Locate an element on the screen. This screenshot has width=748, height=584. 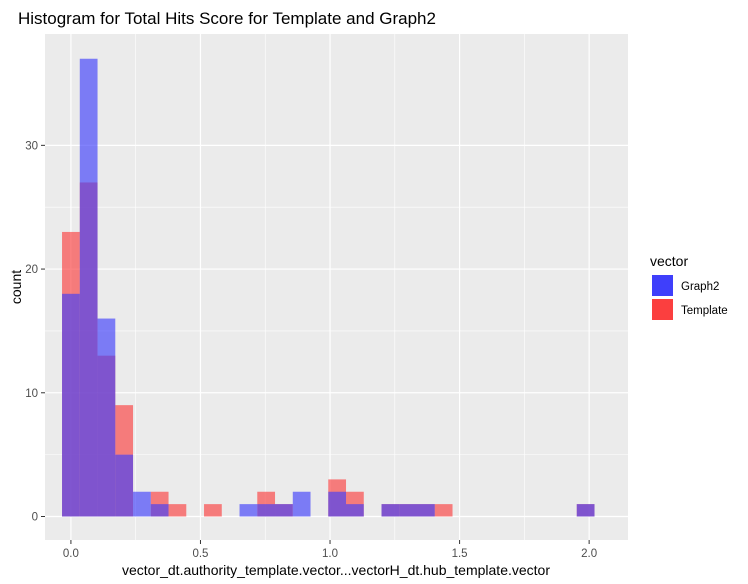
y-tick-label: 20 is located at coordinates (31, 270).